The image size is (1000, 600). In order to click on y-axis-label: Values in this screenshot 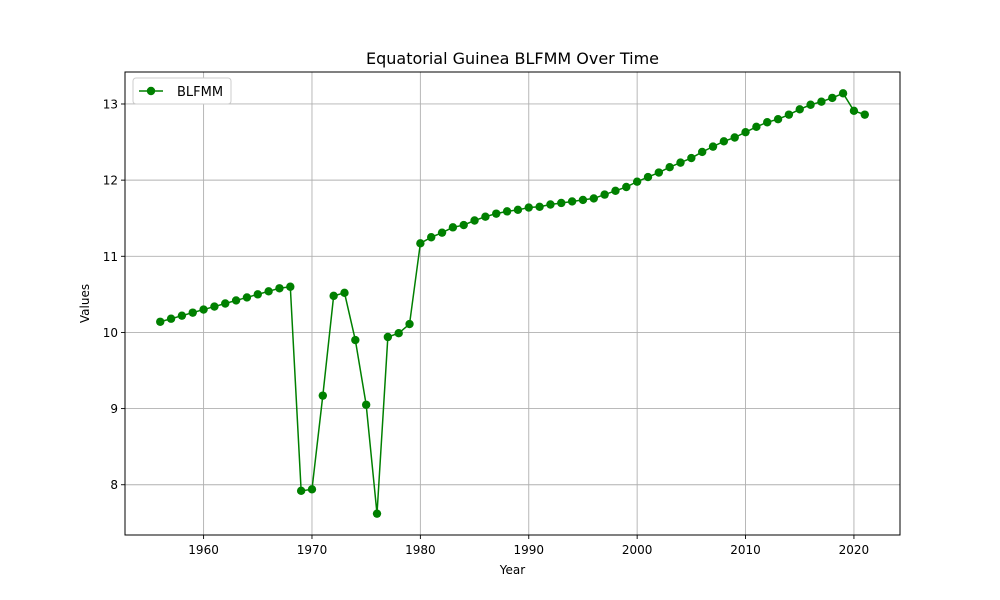, I will do `click(85, 303)`.